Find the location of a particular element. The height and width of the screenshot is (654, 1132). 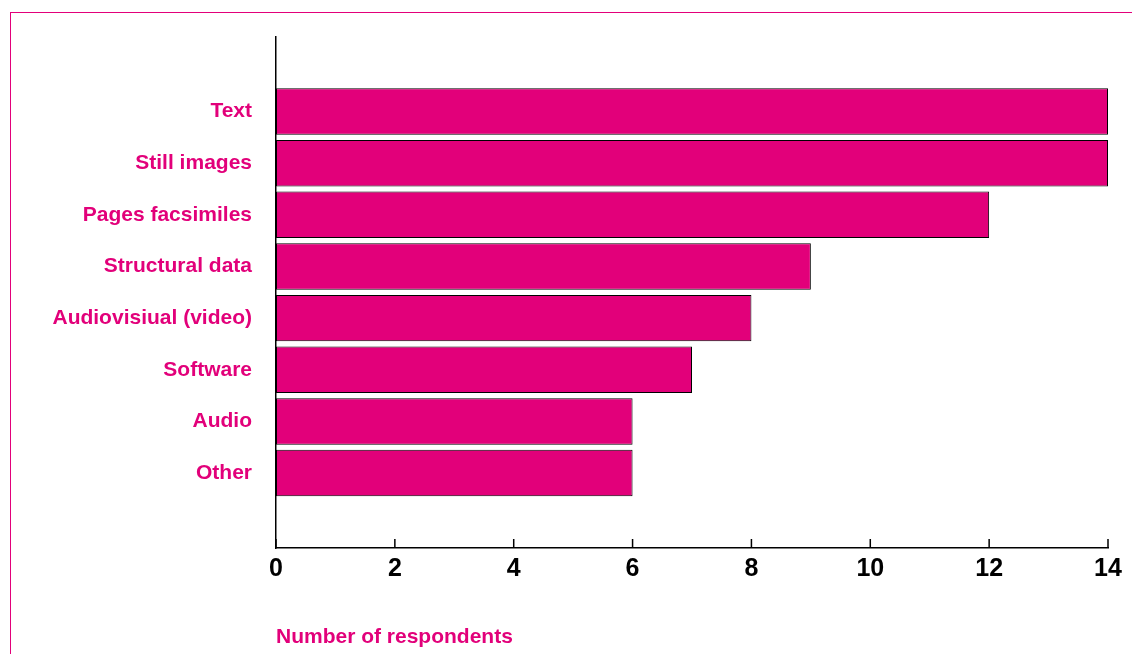

x-axis-title: Number of respondents is located at coordinates (394, 636).